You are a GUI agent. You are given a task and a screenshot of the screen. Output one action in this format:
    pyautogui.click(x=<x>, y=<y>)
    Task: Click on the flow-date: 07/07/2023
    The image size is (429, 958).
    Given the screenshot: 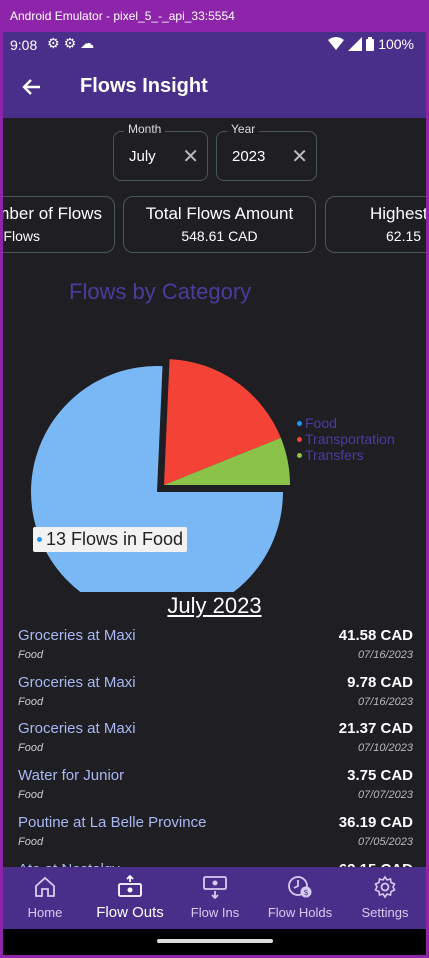 What is the action you would take?
    pyautogui.click(x=385, y=795)
    